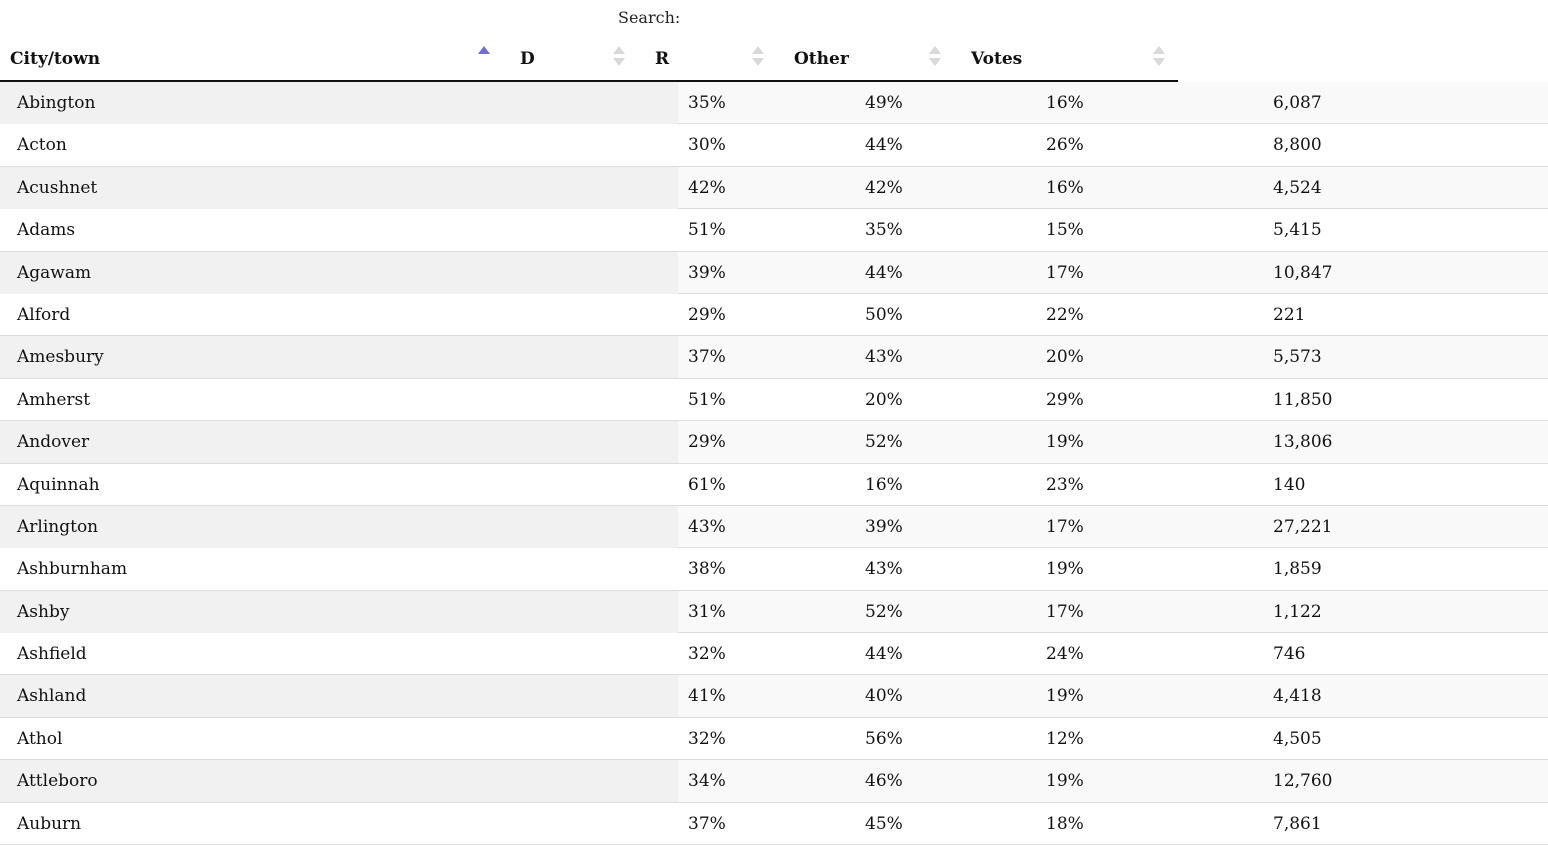 This screenshot has width=1548, height=846. Describe the element at coordinates (662, 59) in the screenshot. I see `column-header-r: R` at that location.